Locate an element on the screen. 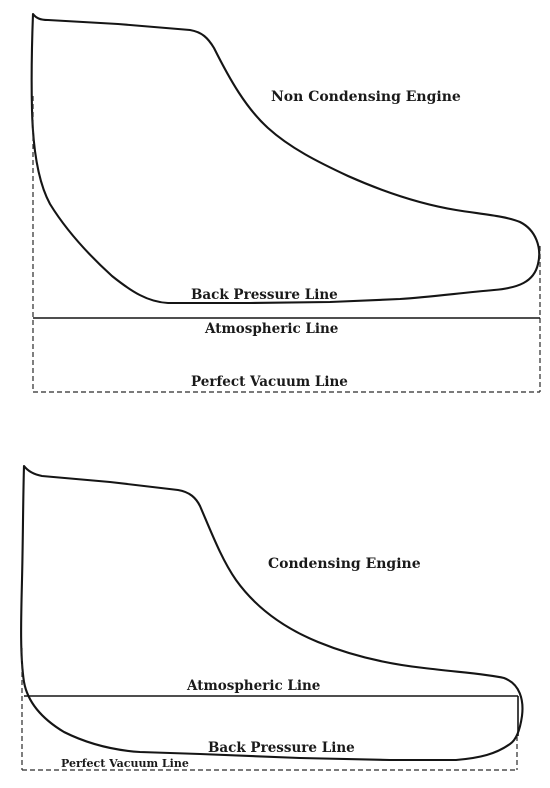 This screenshot has width=550, height=788. condensing-atmospheric-label: Atmospheric Line is located at coordinates (253, 686).